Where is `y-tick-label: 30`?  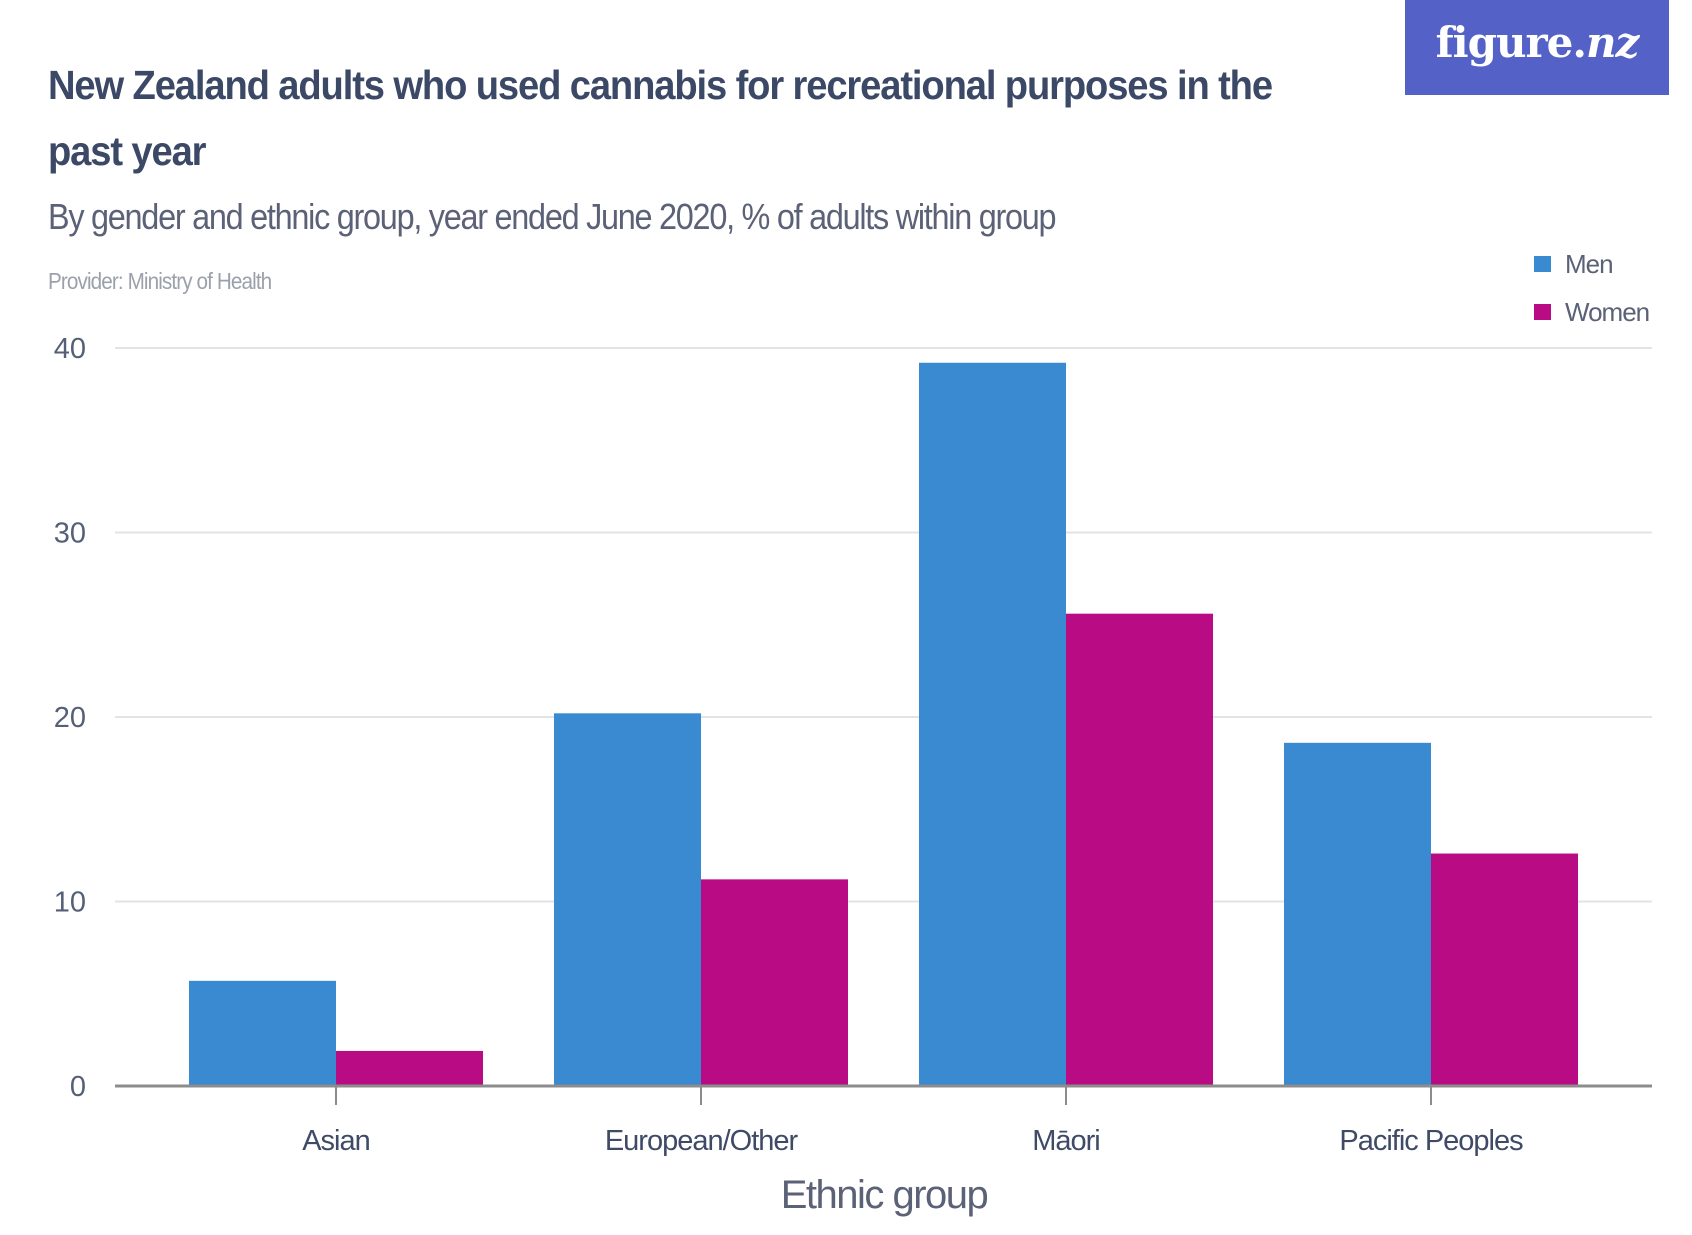 y-tick-label: 30 is located at coordinates (70, 534).